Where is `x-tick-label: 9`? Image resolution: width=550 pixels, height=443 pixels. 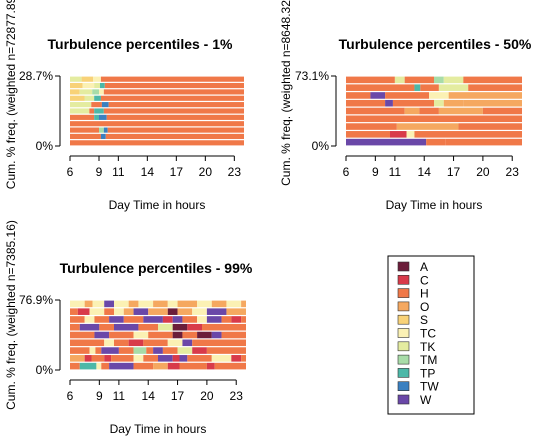 x-tick-label: 9 is located at coordinates (375, 172).